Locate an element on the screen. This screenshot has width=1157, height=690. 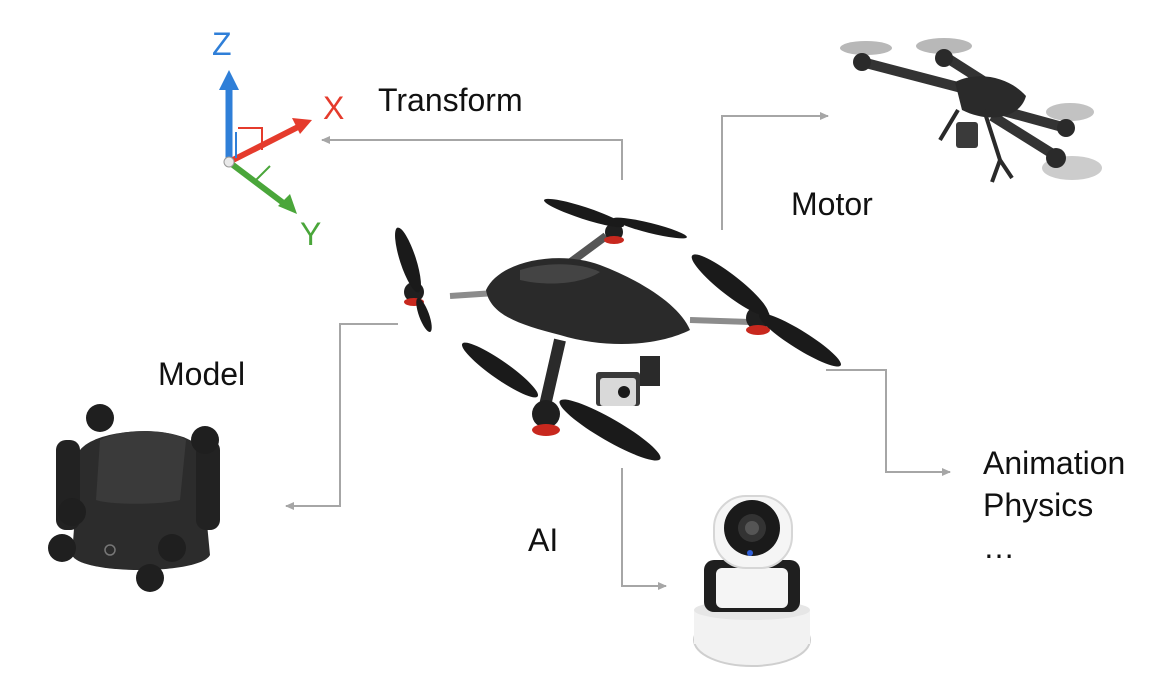
axis-z-label: Z is located at coordinates (222, 44).